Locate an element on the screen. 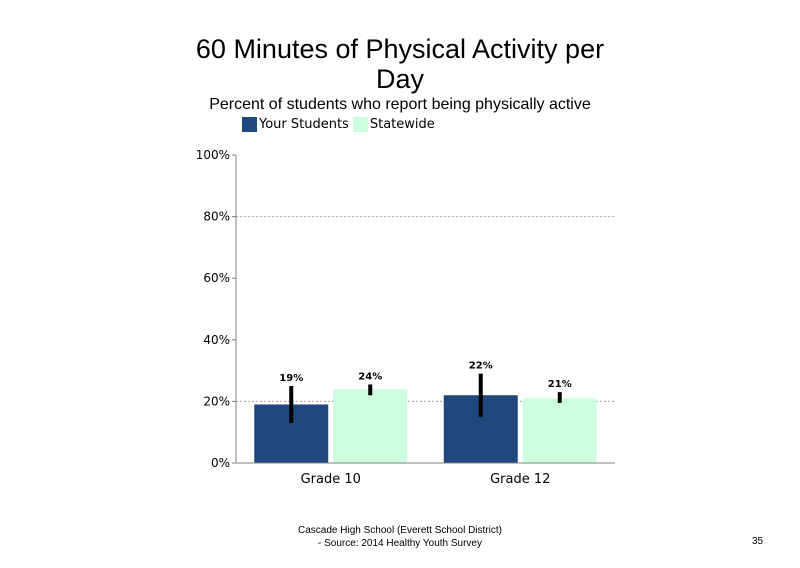 Image resolution: width=800 pixels, height=568 pixels. chart-title-line1: 60 Minutes of Physical Activity per is located at coordinates (400, 49).